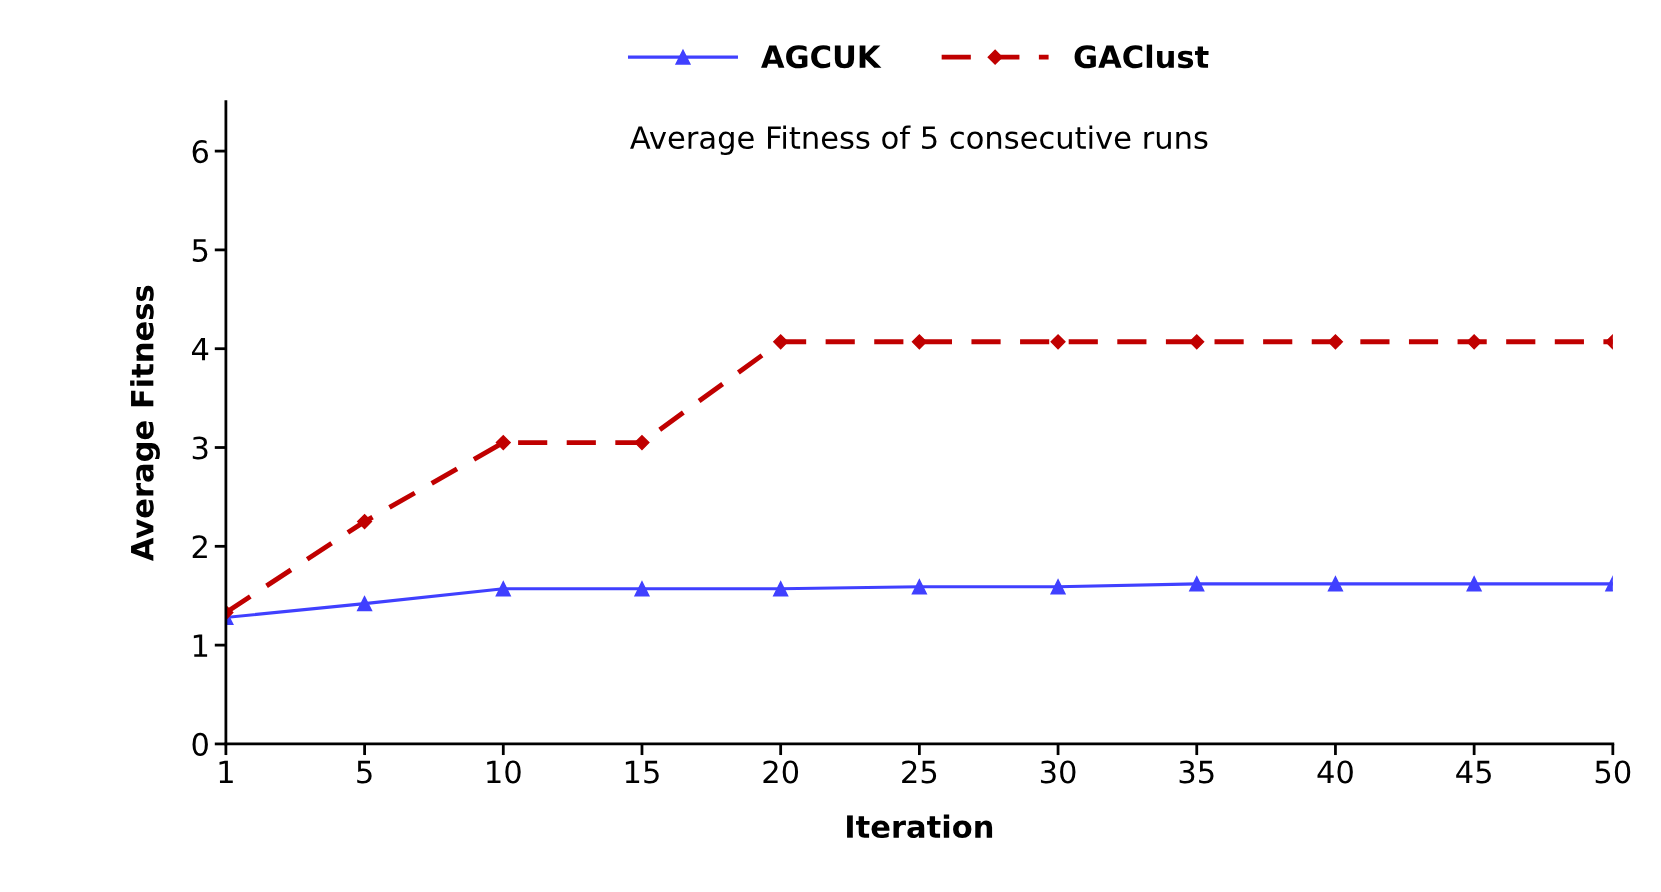 The image size is (1661, 892). I want to click on x-tick-label: 20, so click(781, 772).